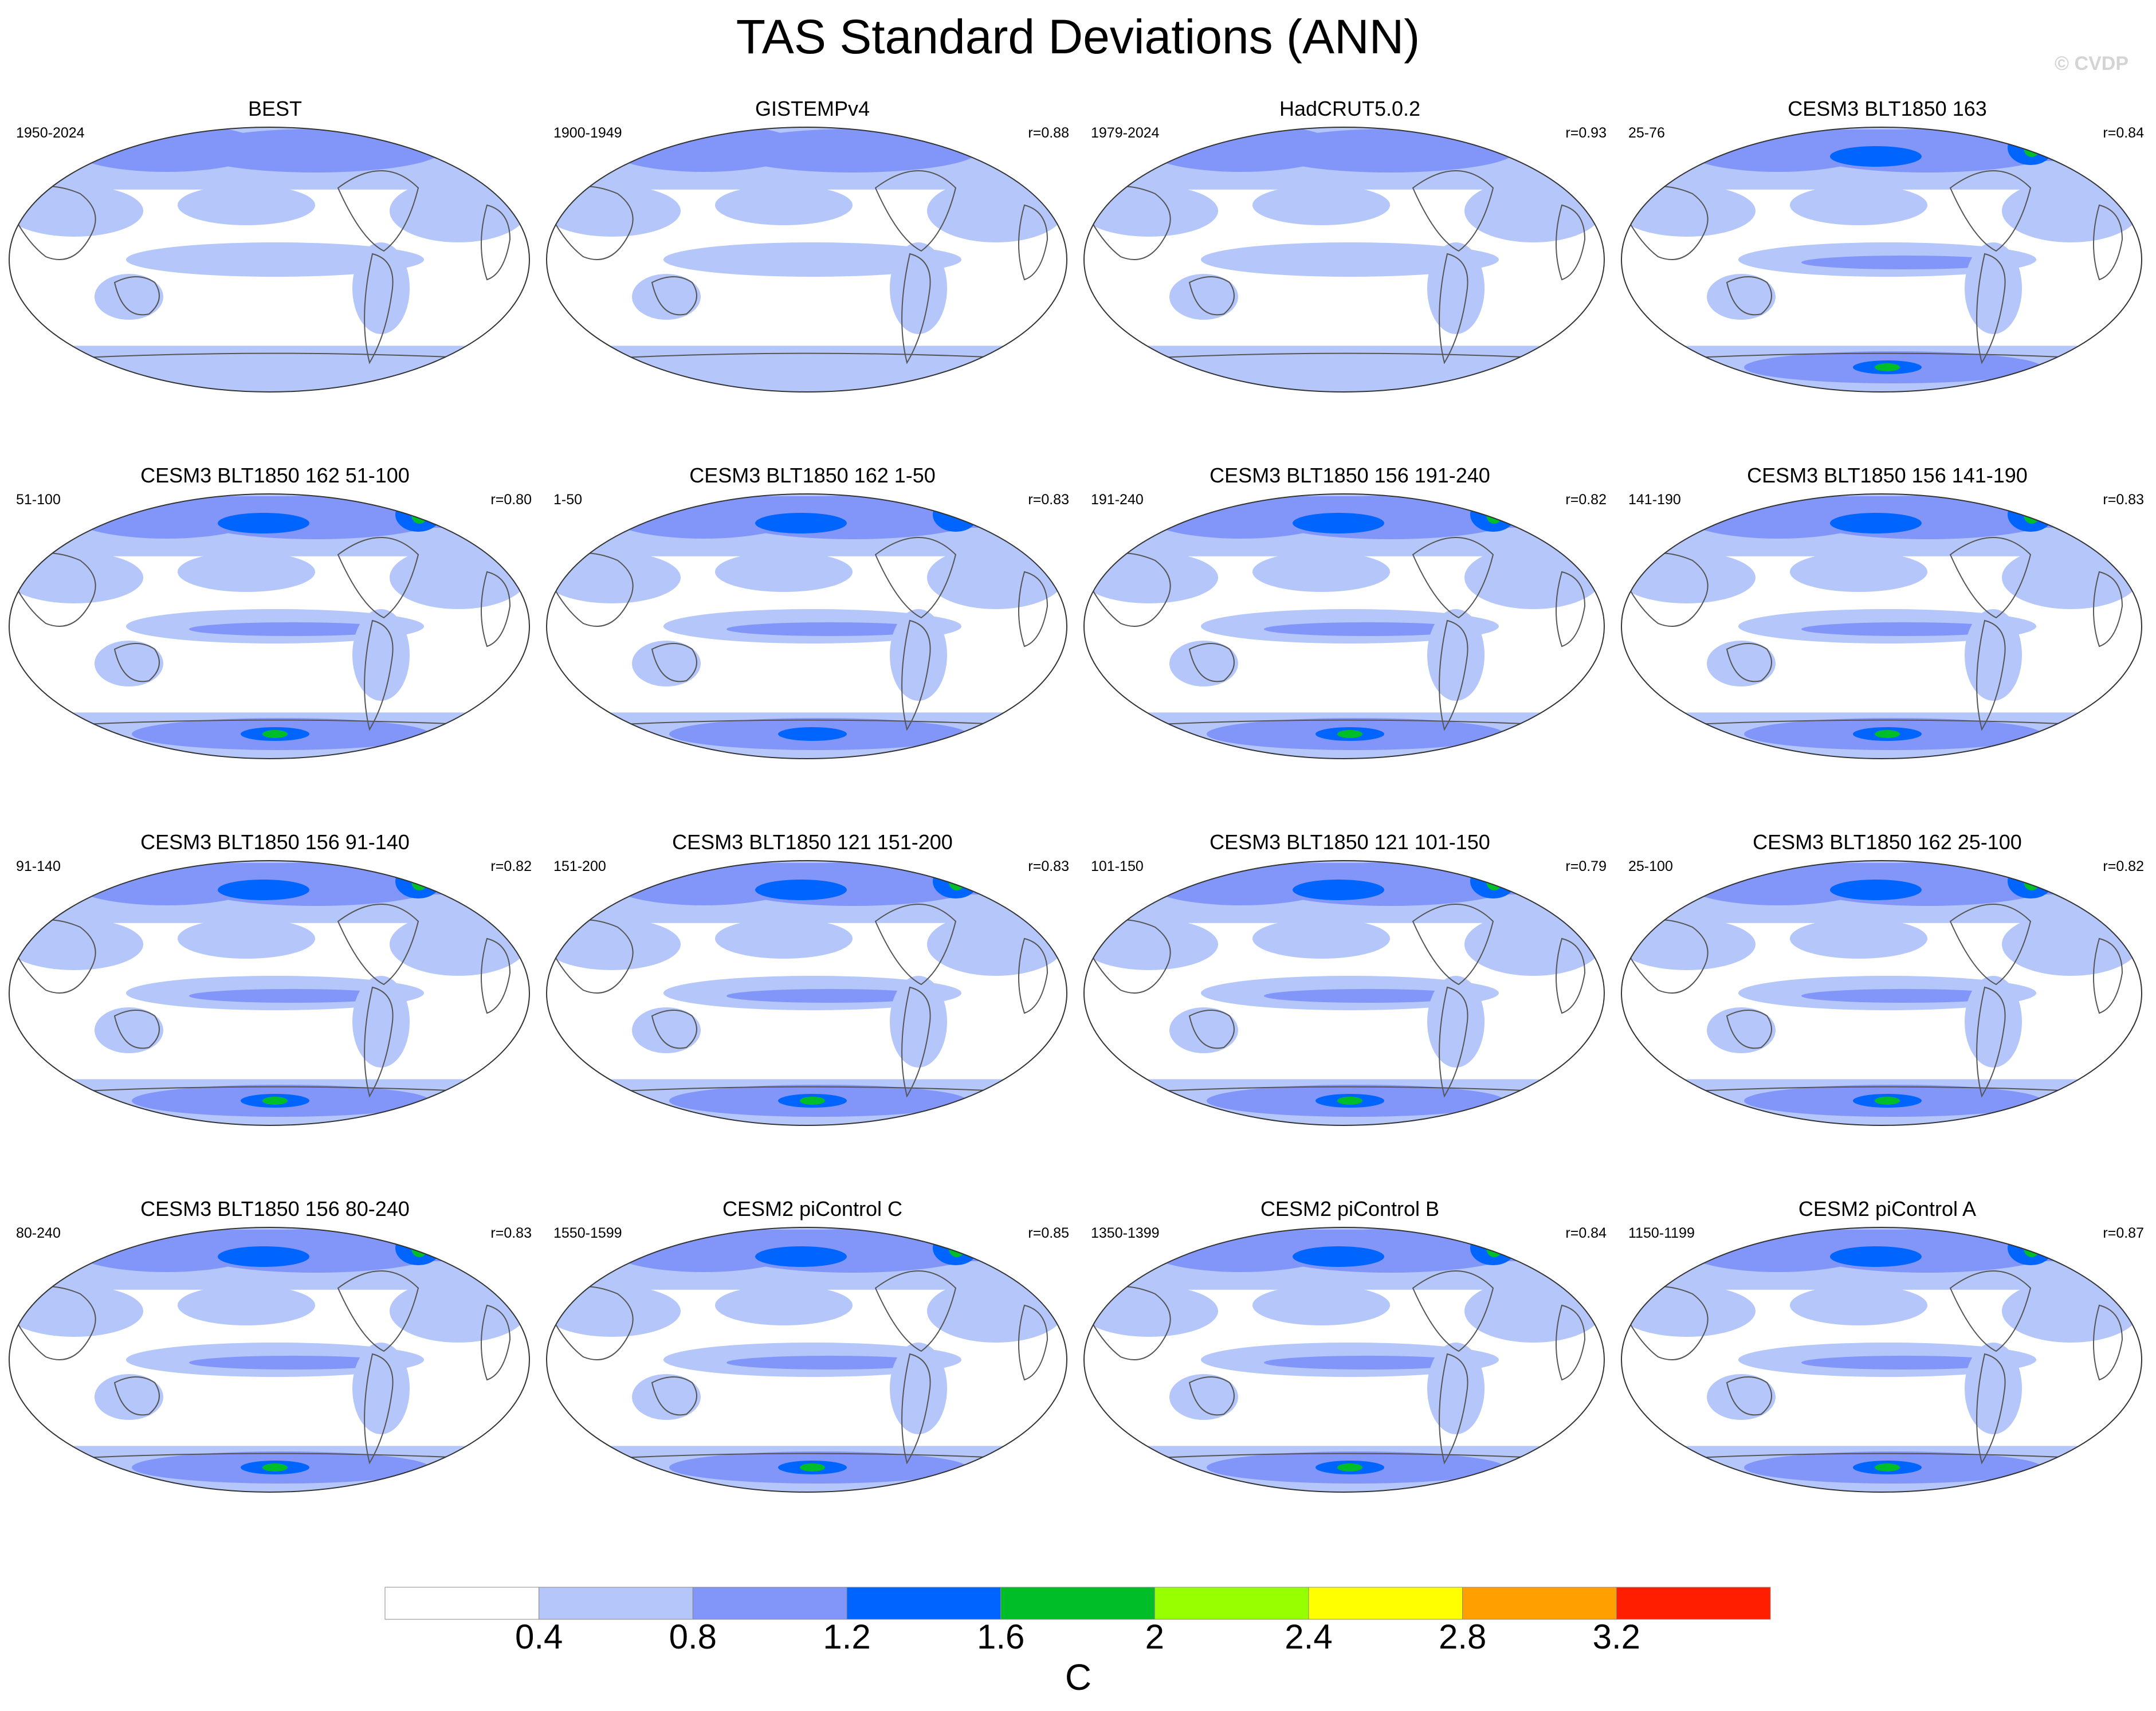 The width and height of the screenshot is (2156, 1711). Describe the element at coordinates (693, 1637) in the screenshot. I see `colorbar-tick-label: 0.8` at that location.